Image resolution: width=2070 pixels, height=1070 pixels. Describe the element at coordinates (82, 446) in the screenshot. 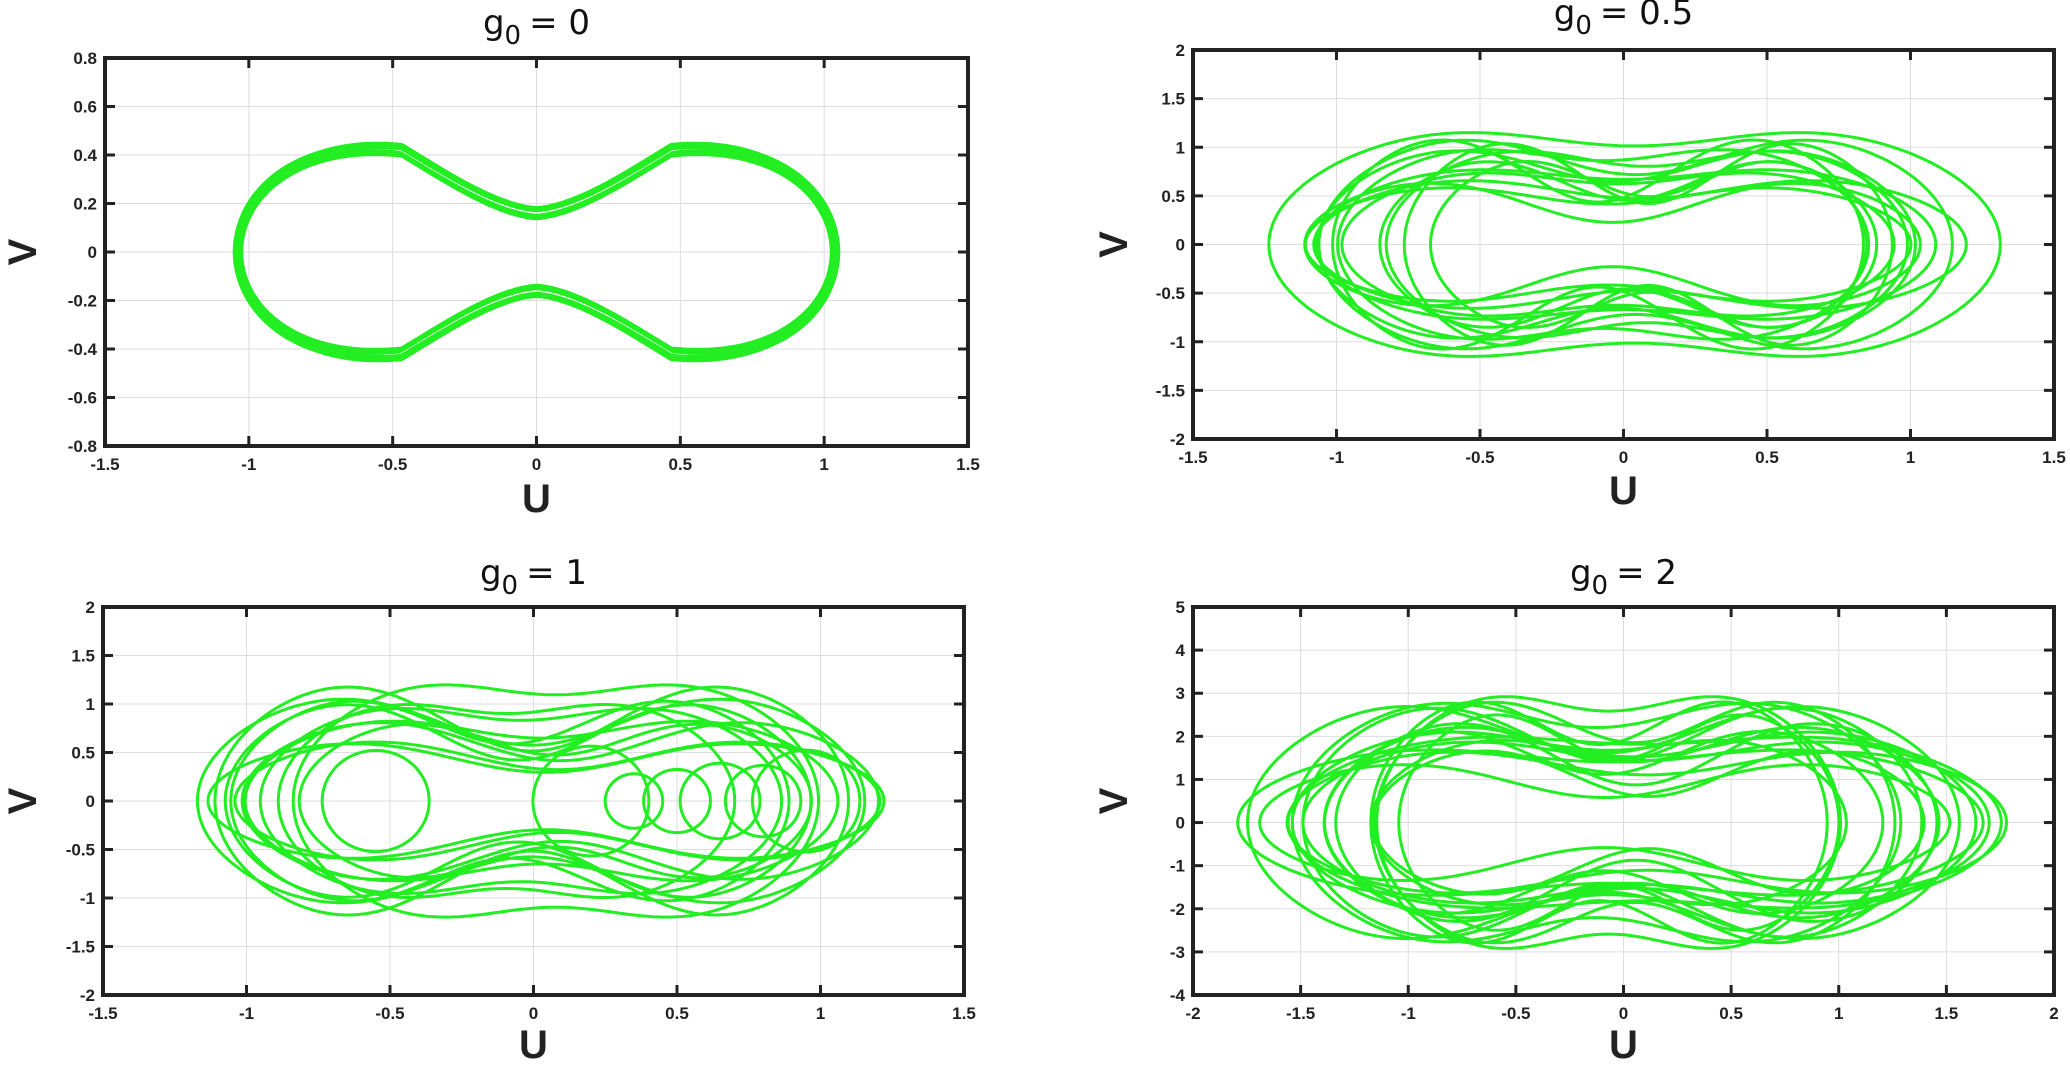

I see `y-tick-label: -0.8` at that location.